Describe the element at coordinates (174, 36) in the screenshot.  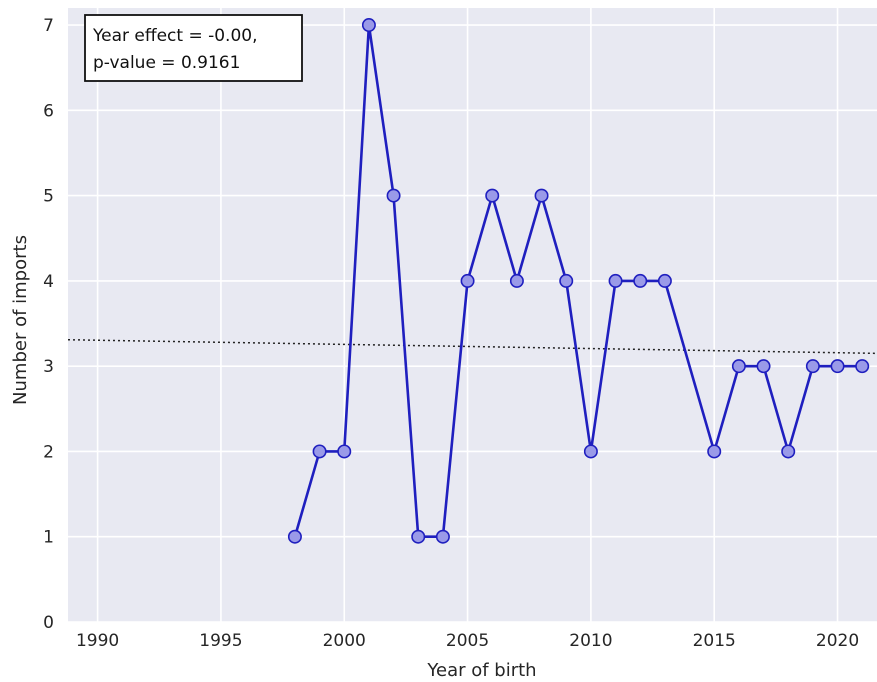
I see `annotation-line-1: Year effect = -0.00,` at that location.